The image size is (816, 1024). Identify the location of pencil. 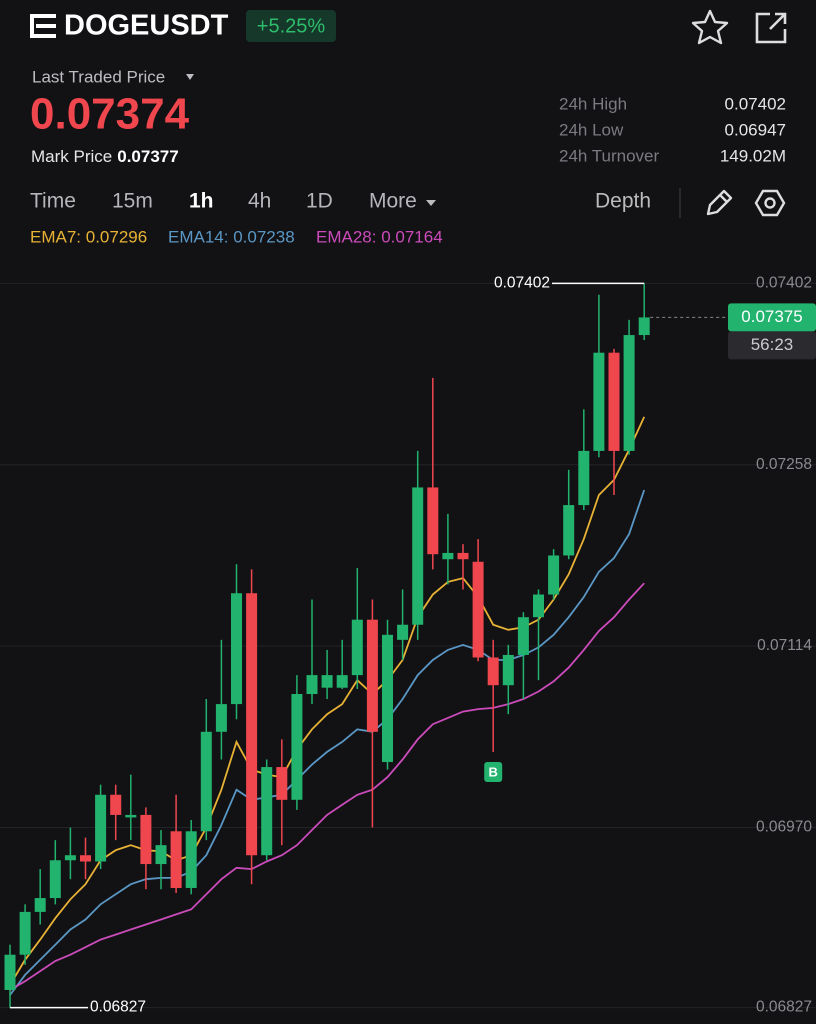
(719, 202).